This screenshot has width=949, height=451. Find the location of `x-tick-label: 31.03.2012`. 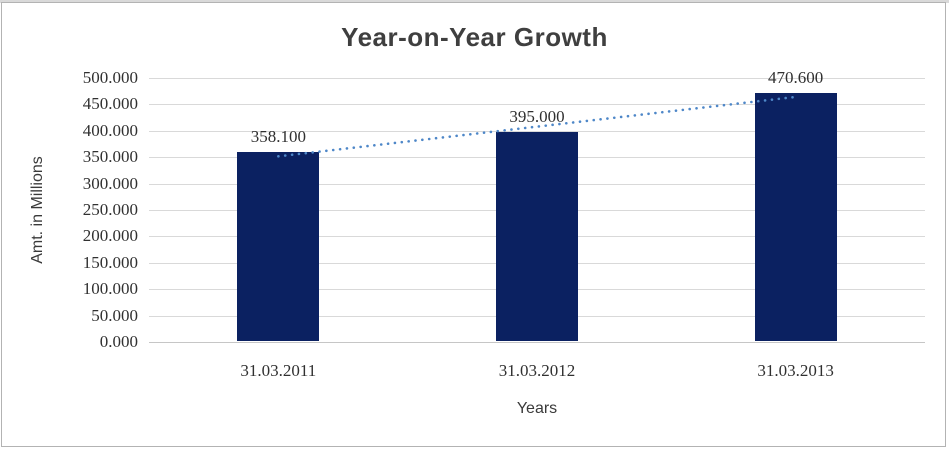

x-tick-label: 31.03.2012 is located at coordinates (537, 370).